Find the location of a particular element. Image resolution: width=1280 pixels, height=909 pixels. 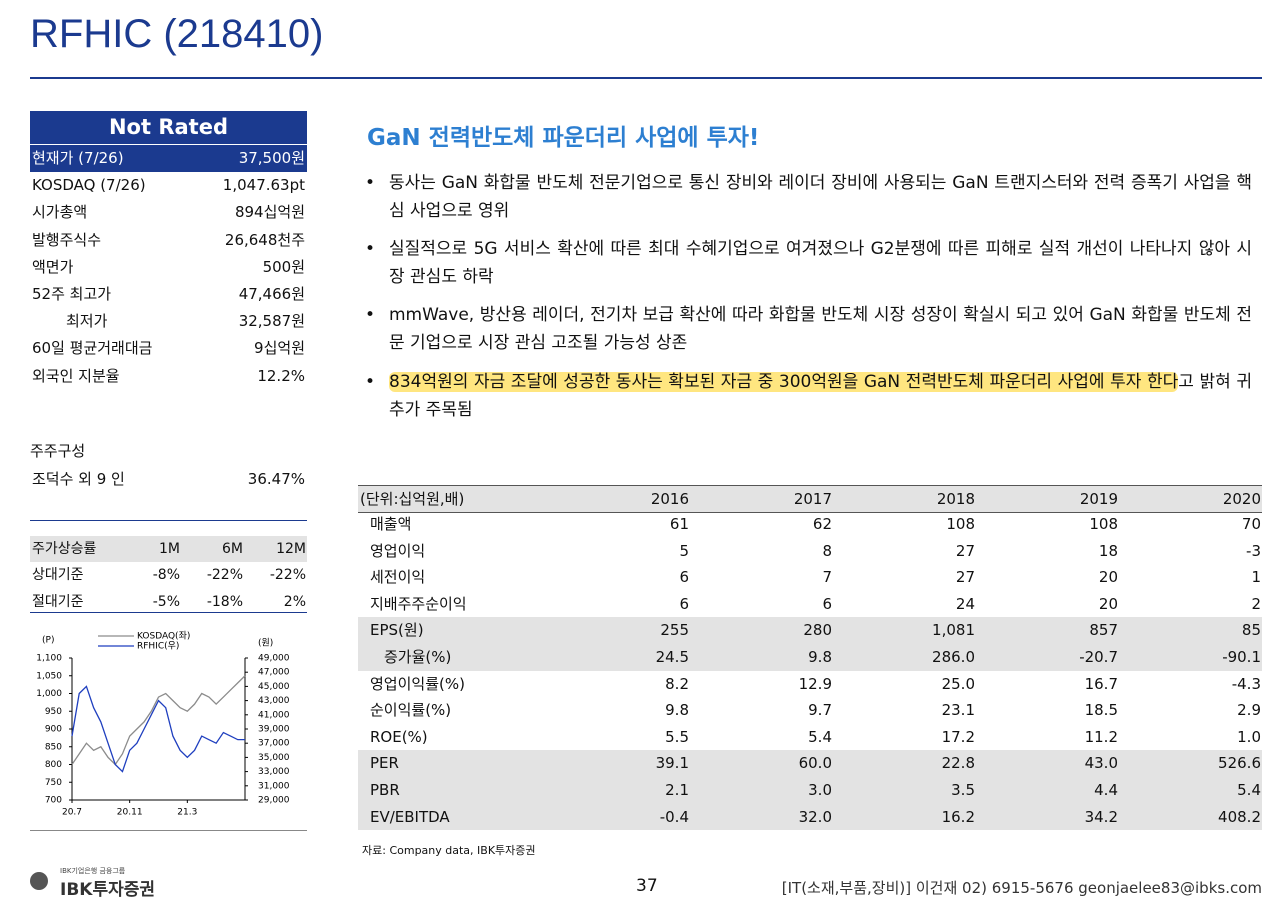

info-value: 47,466원 is located at coordinates (271, 294).